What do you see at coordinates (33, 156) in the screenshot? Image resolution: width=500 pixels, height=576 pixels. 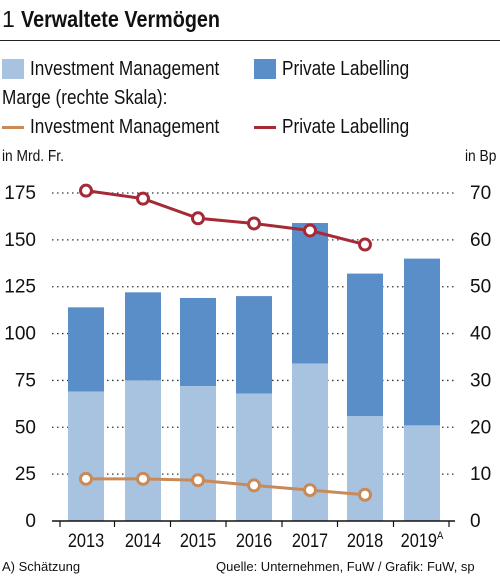 I see `left-axis-unit-text: in Mrd. Fr.` at bounding box center [33, 156].